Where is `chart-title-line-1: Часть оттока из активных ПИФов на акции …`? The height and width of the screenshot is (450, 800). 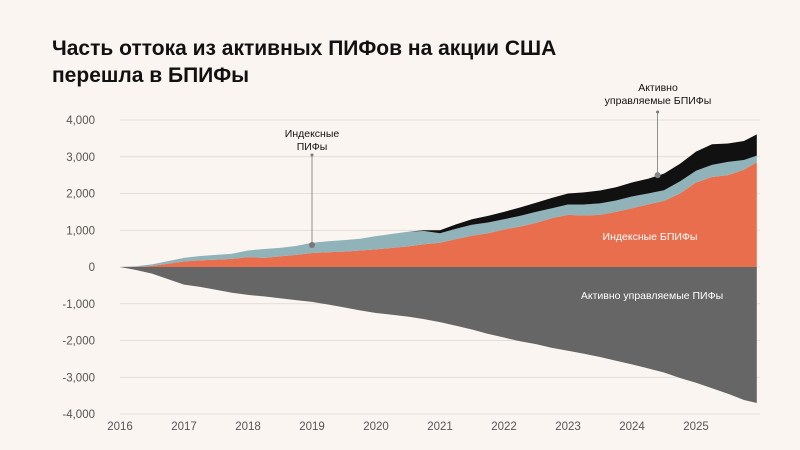
chart-title-line-1: Часть оттока из активных ПИФов на акции … is located at coordinates (304, 48).